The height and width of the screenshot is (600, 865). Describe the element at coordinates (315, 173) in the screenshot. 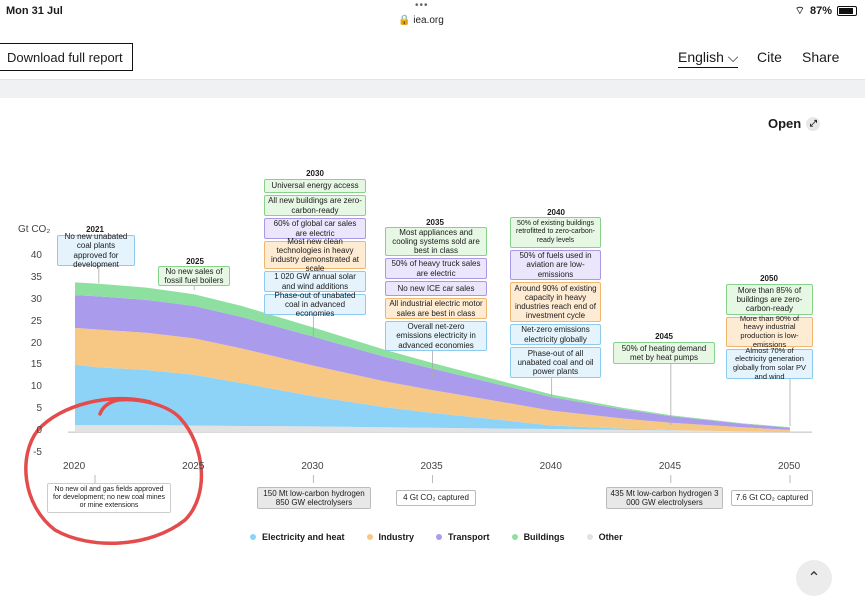

I see `year-2030-label: 2030` at that location.